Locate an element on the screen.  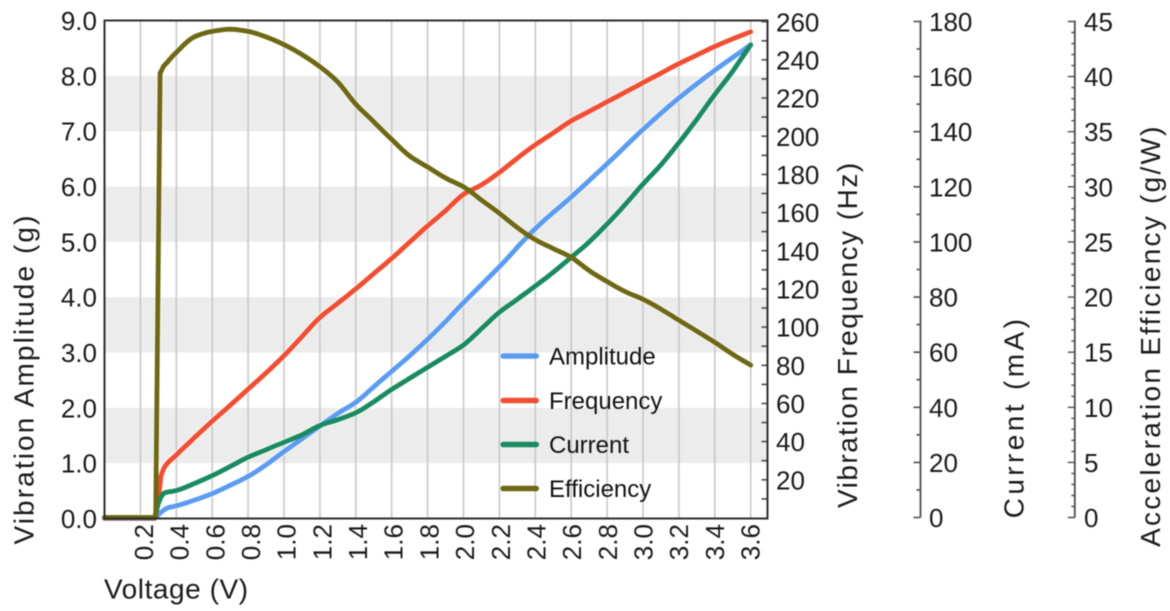
svg-text: 0.6 is located at coordinates (215, 542).